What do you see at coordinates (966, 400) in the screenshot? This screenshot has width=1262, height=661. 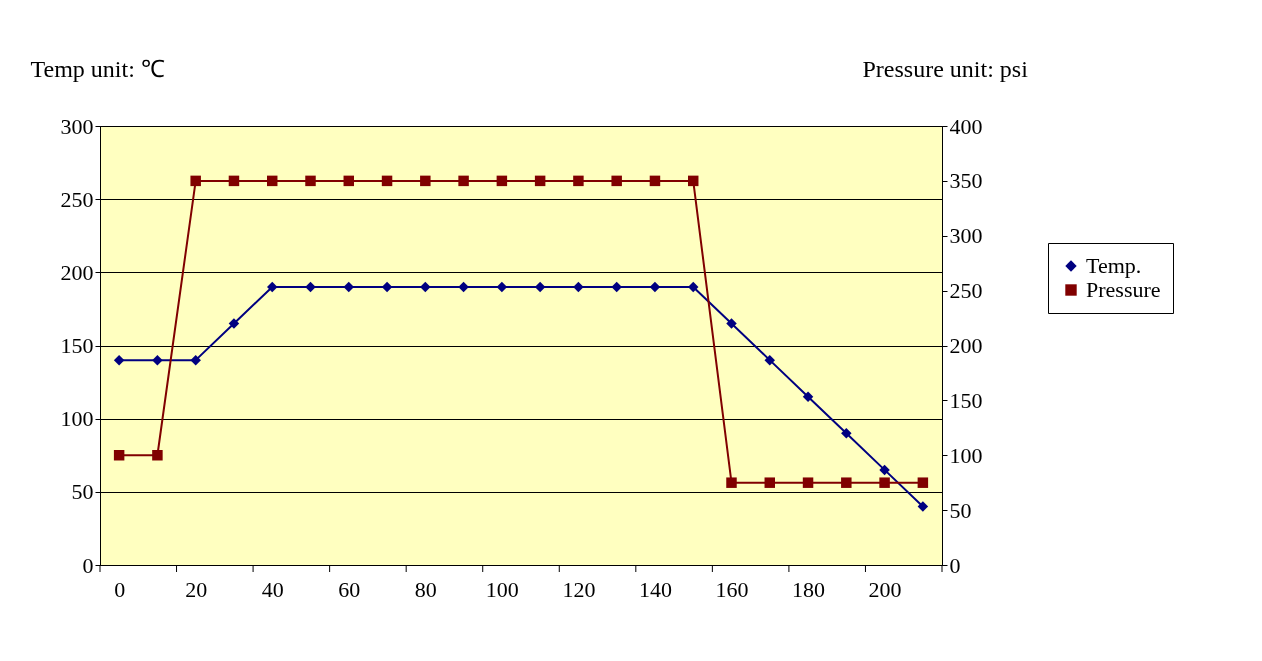 I see `y2-tick-label: 150` at bounding box center [966, 400].